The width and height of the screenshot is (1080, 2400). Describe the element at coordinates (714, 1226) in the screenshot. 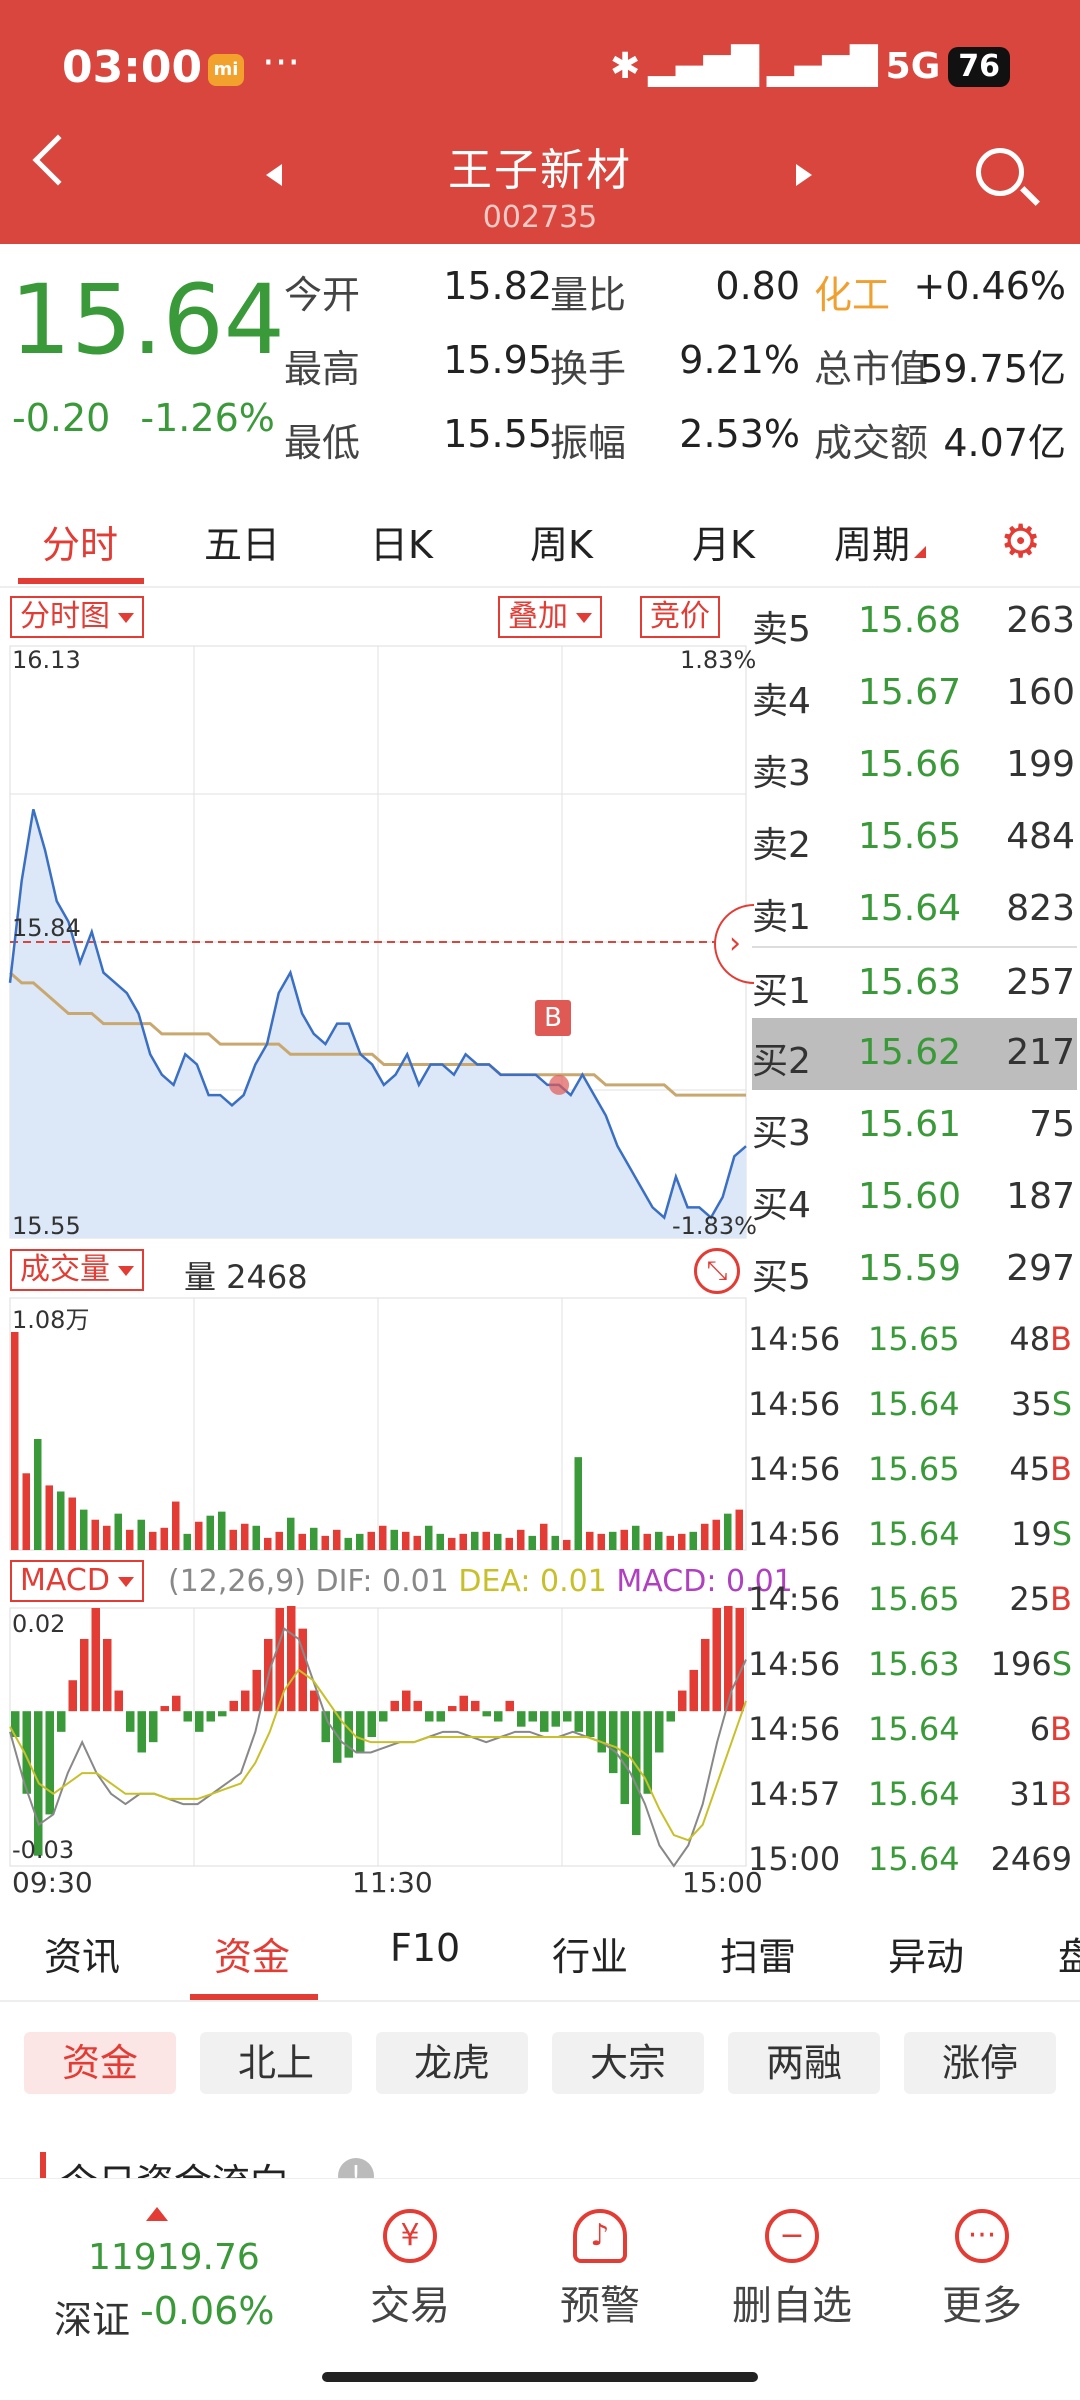

I see `y-pct-low: -1.83%` at that location.